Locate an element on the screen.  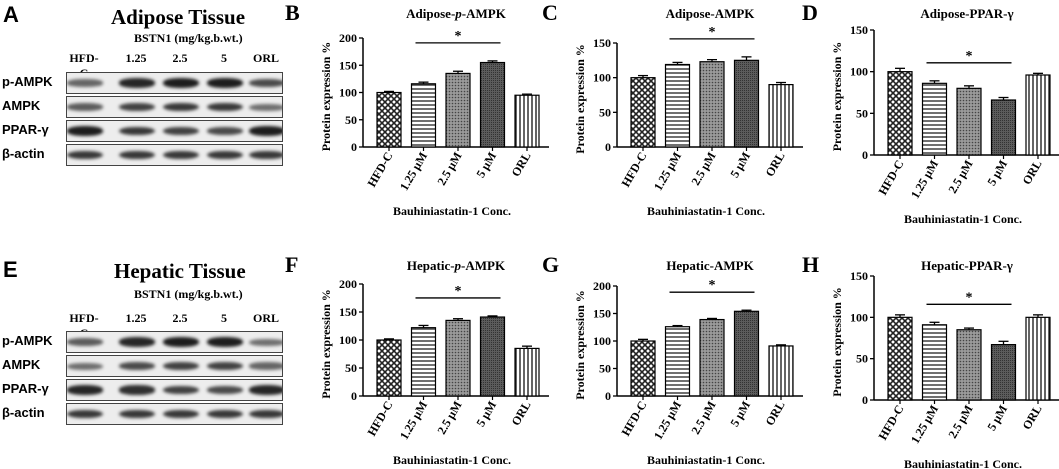
protein-row-label: β-actin is located at coordinates (23, 153).